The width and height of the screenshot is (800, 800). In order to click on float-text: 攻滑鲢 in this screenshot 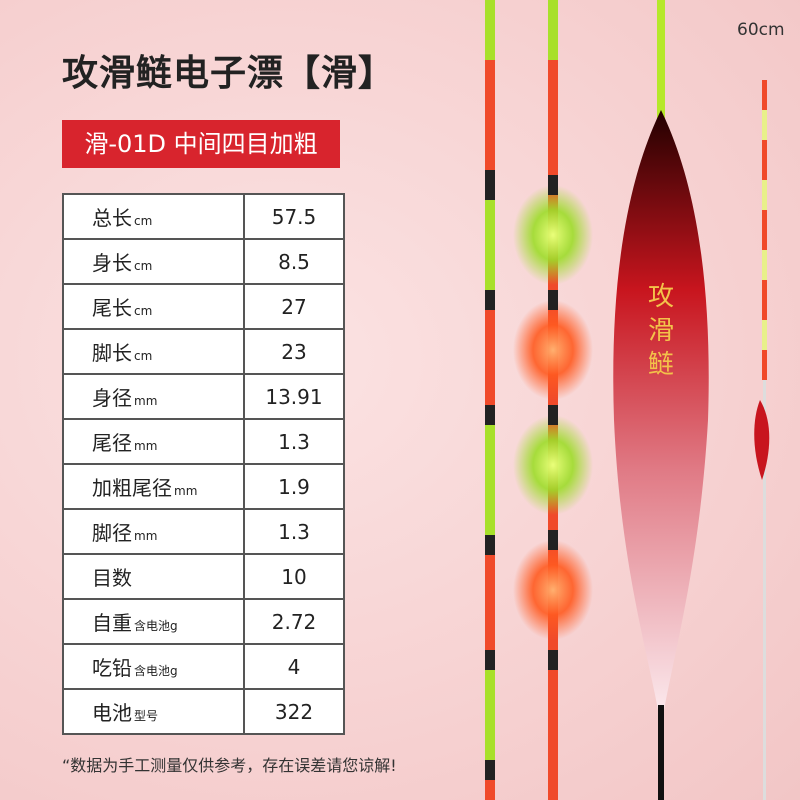, I will do `click(661, 331)`.